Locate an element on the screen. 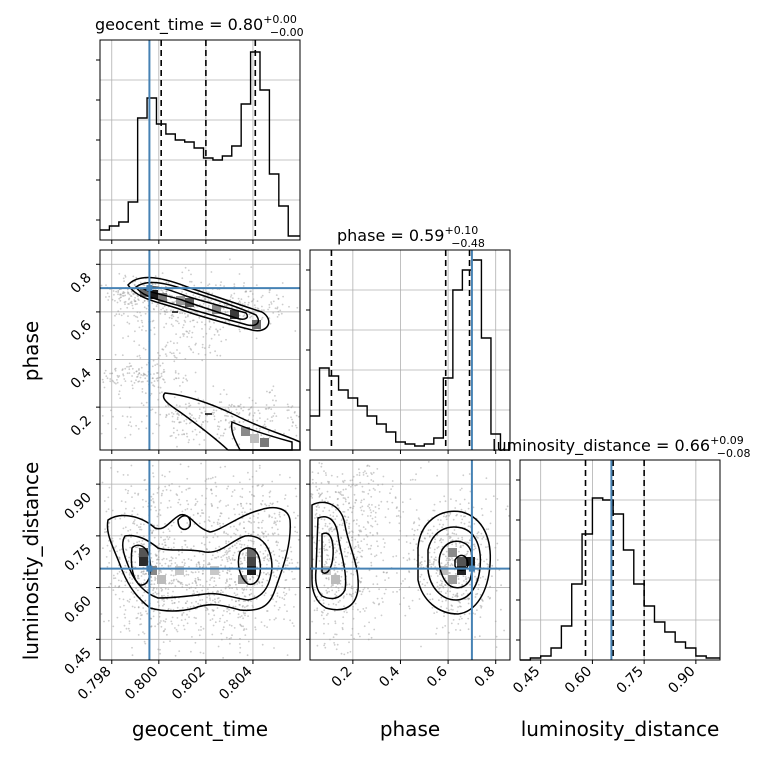  contour-line is located at coordinates (249, 566).